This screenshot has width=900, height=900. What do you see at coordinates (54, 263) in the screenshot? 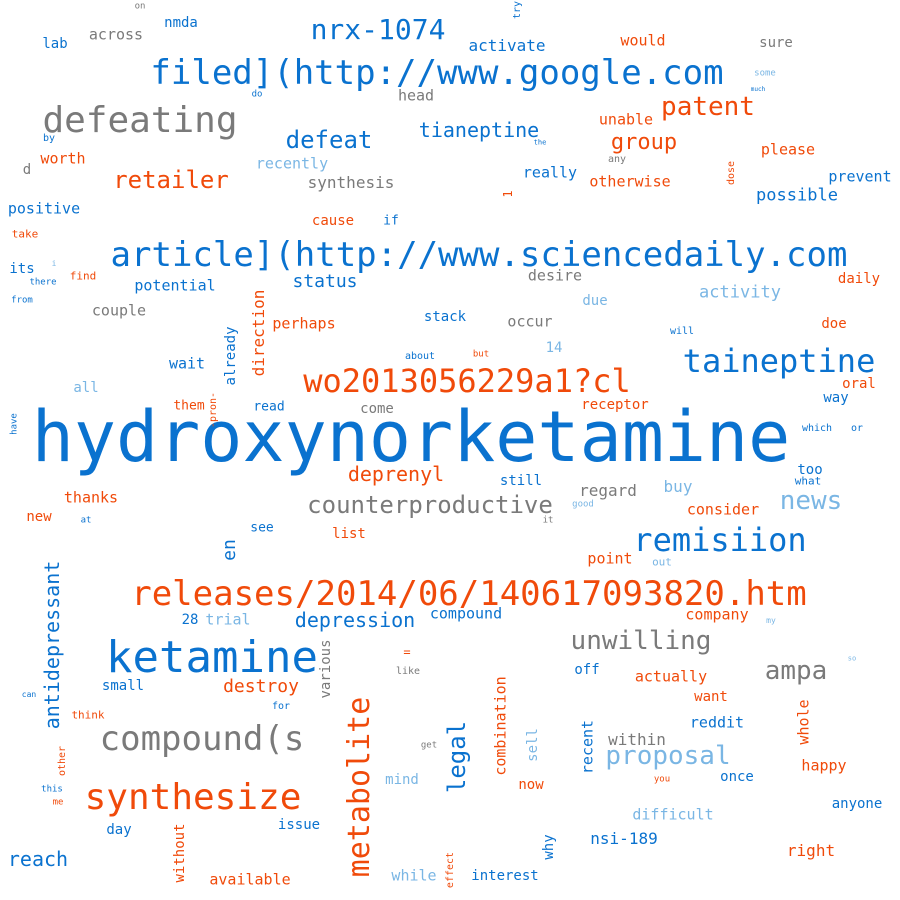
I see `cloud-word: i` at bounding box center [54, 263].